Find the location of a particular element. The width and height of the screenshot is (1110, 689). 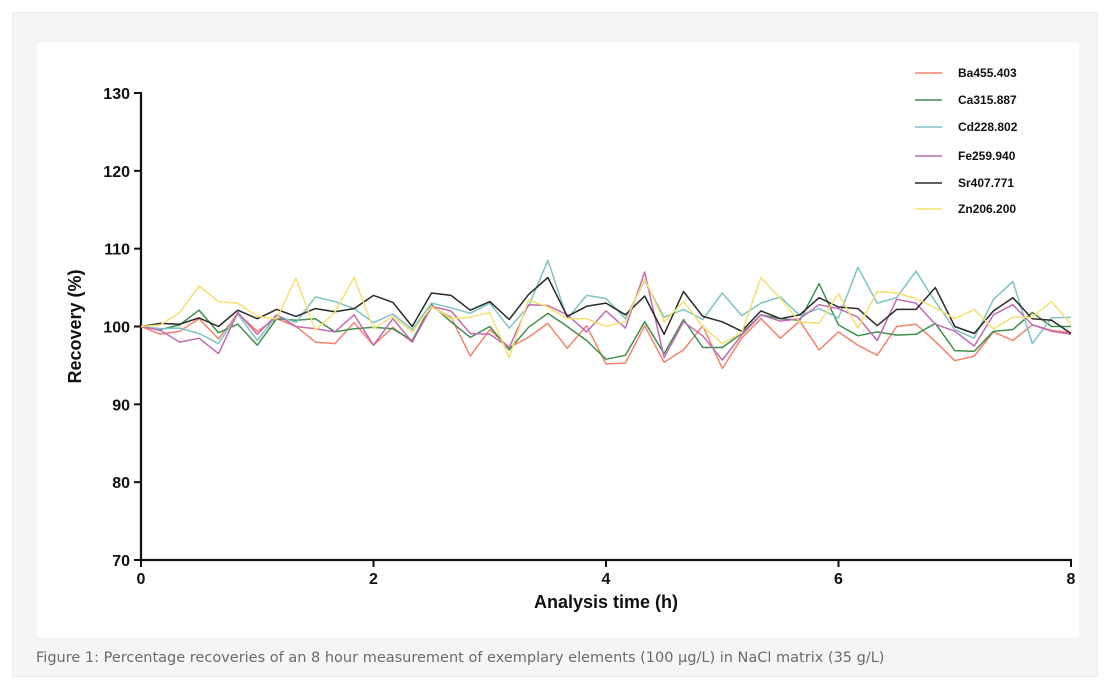

legend-label: Ba455.403 is located at coordinates (987, 73).